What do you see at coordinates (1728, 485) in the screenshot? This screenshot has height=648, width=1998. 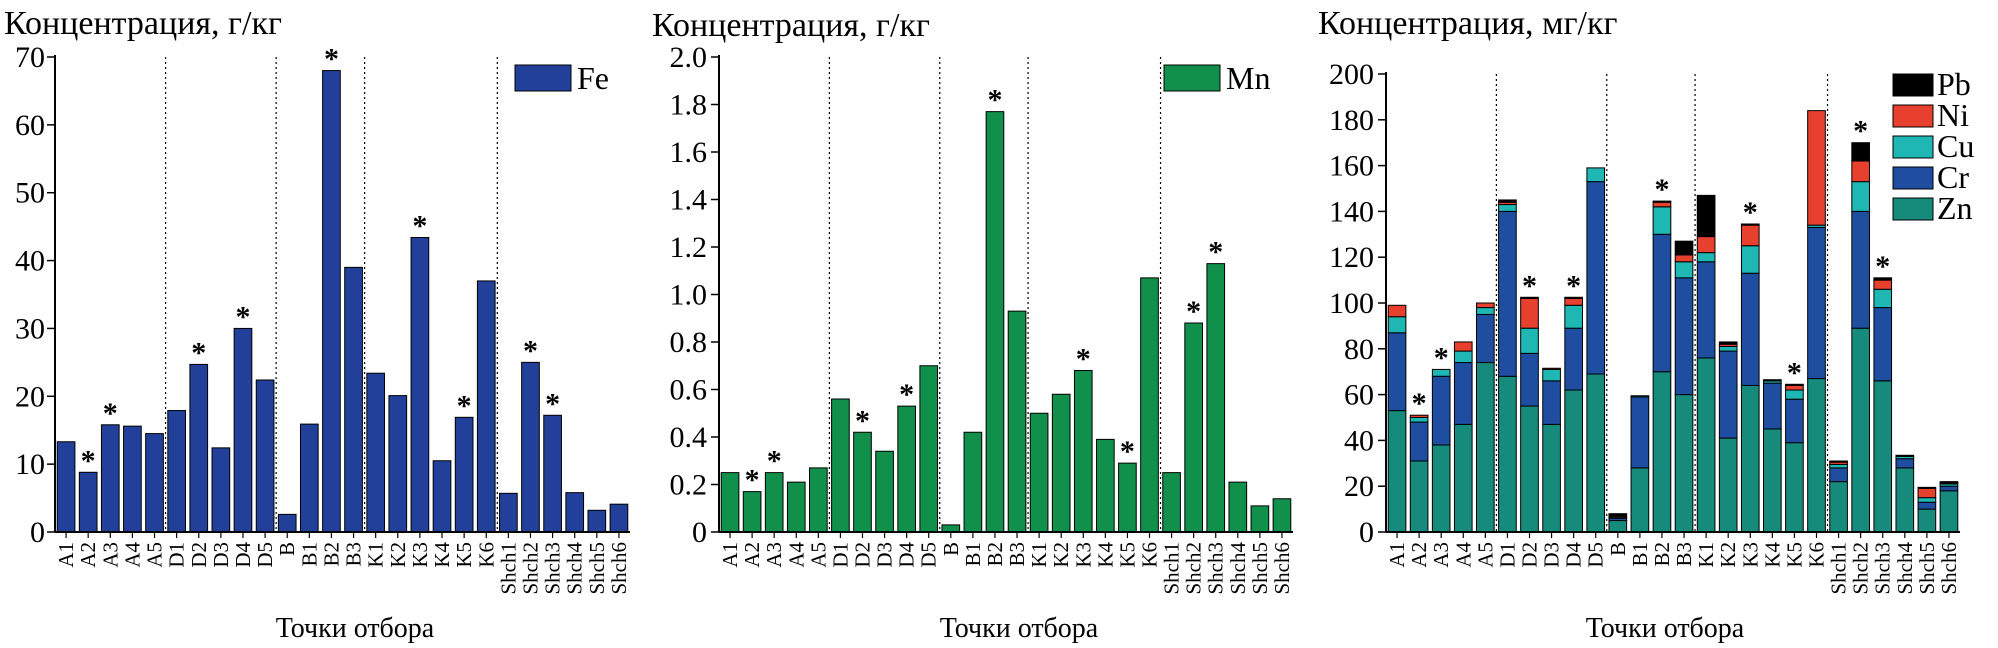 I see `bar-zn-k2` at bounding box center [1728, 485].